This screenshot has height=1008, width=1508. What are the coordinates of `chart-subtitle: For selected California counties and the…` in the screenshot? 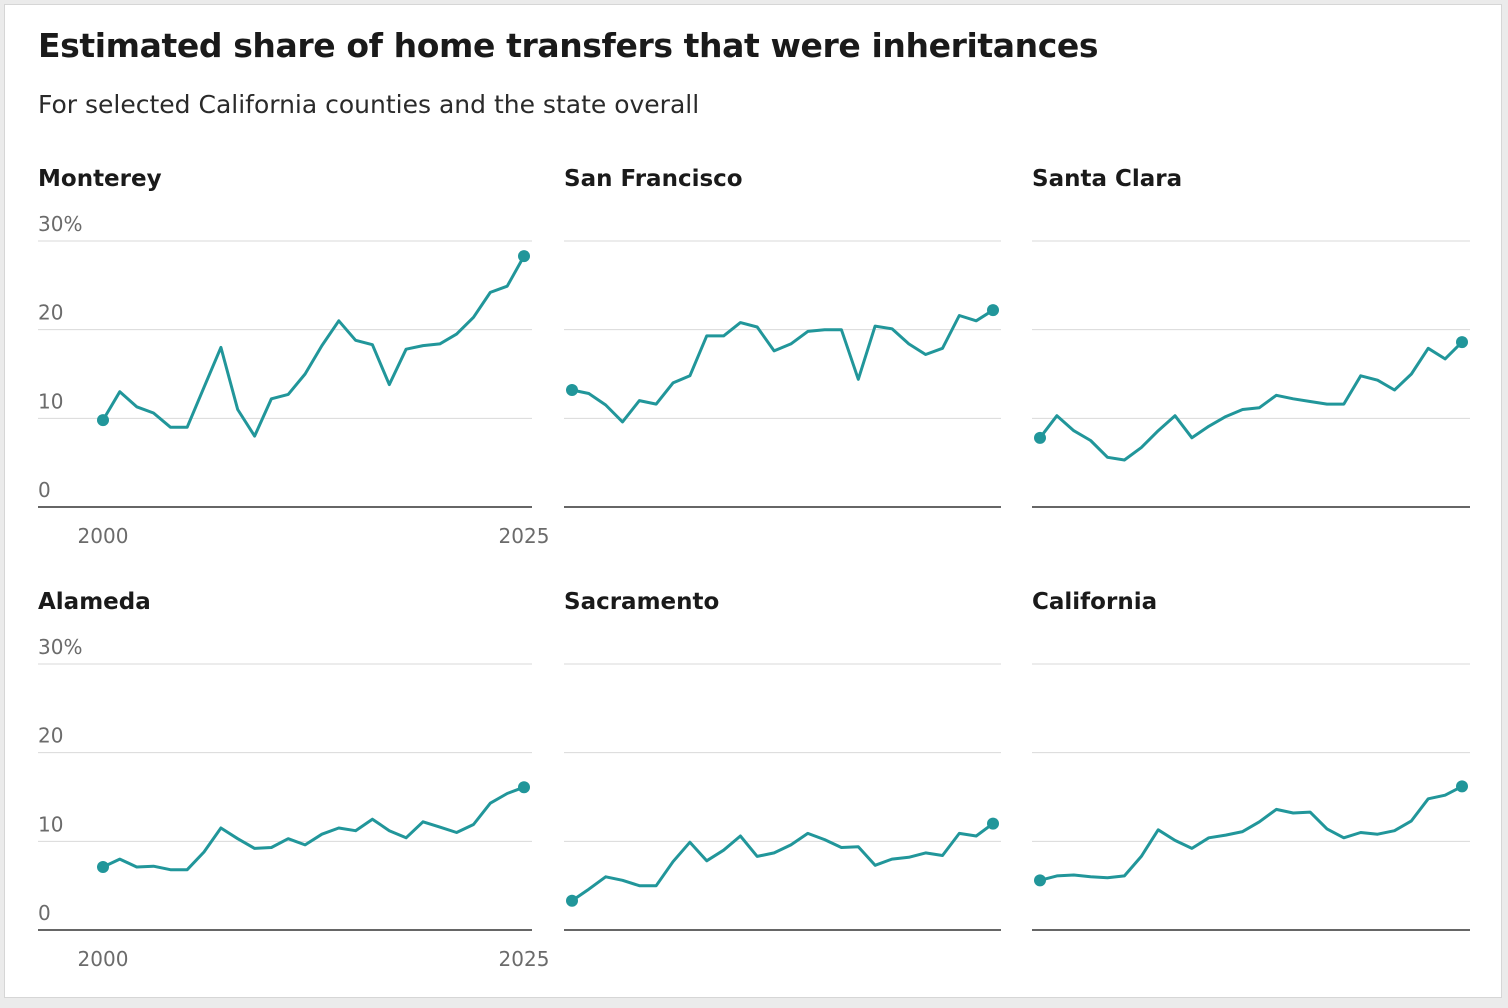 It's located at (369, 104).